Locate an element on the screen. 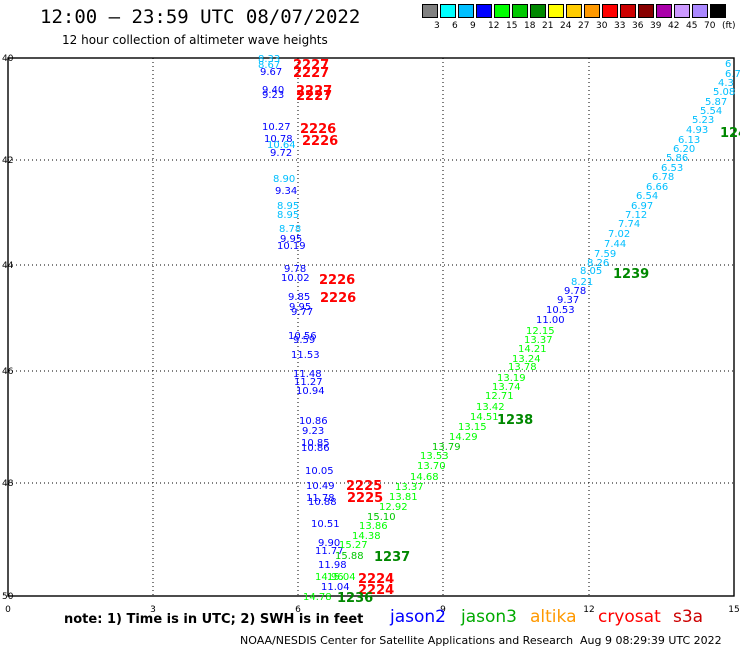 Image resolution: width=740 pixels, height=650 pixels. satellite-s3a: s3a is located at coordinates (688, 617).